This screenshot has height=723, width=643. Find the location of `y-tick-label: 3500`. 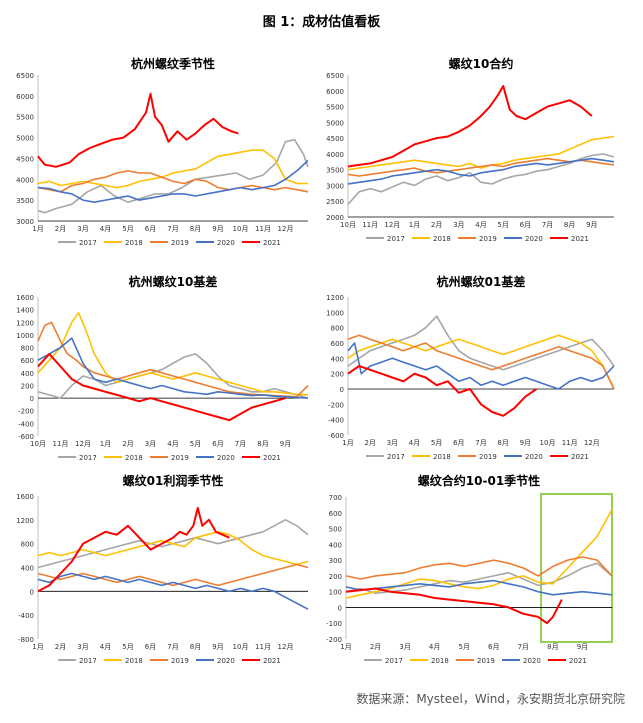

y-tick-label: 3500 is located at coordinates (25, 201).